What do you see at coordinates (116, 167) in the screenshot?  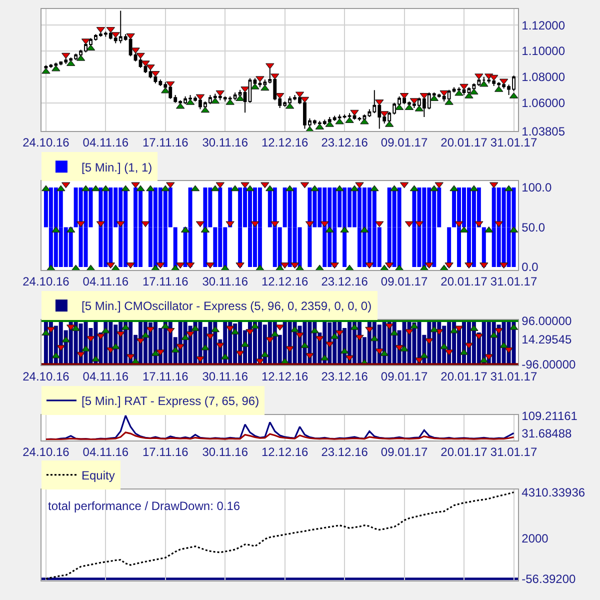 I see `legend-label: [5 Min.] (1, 1)` at bounding box center [116, 167].